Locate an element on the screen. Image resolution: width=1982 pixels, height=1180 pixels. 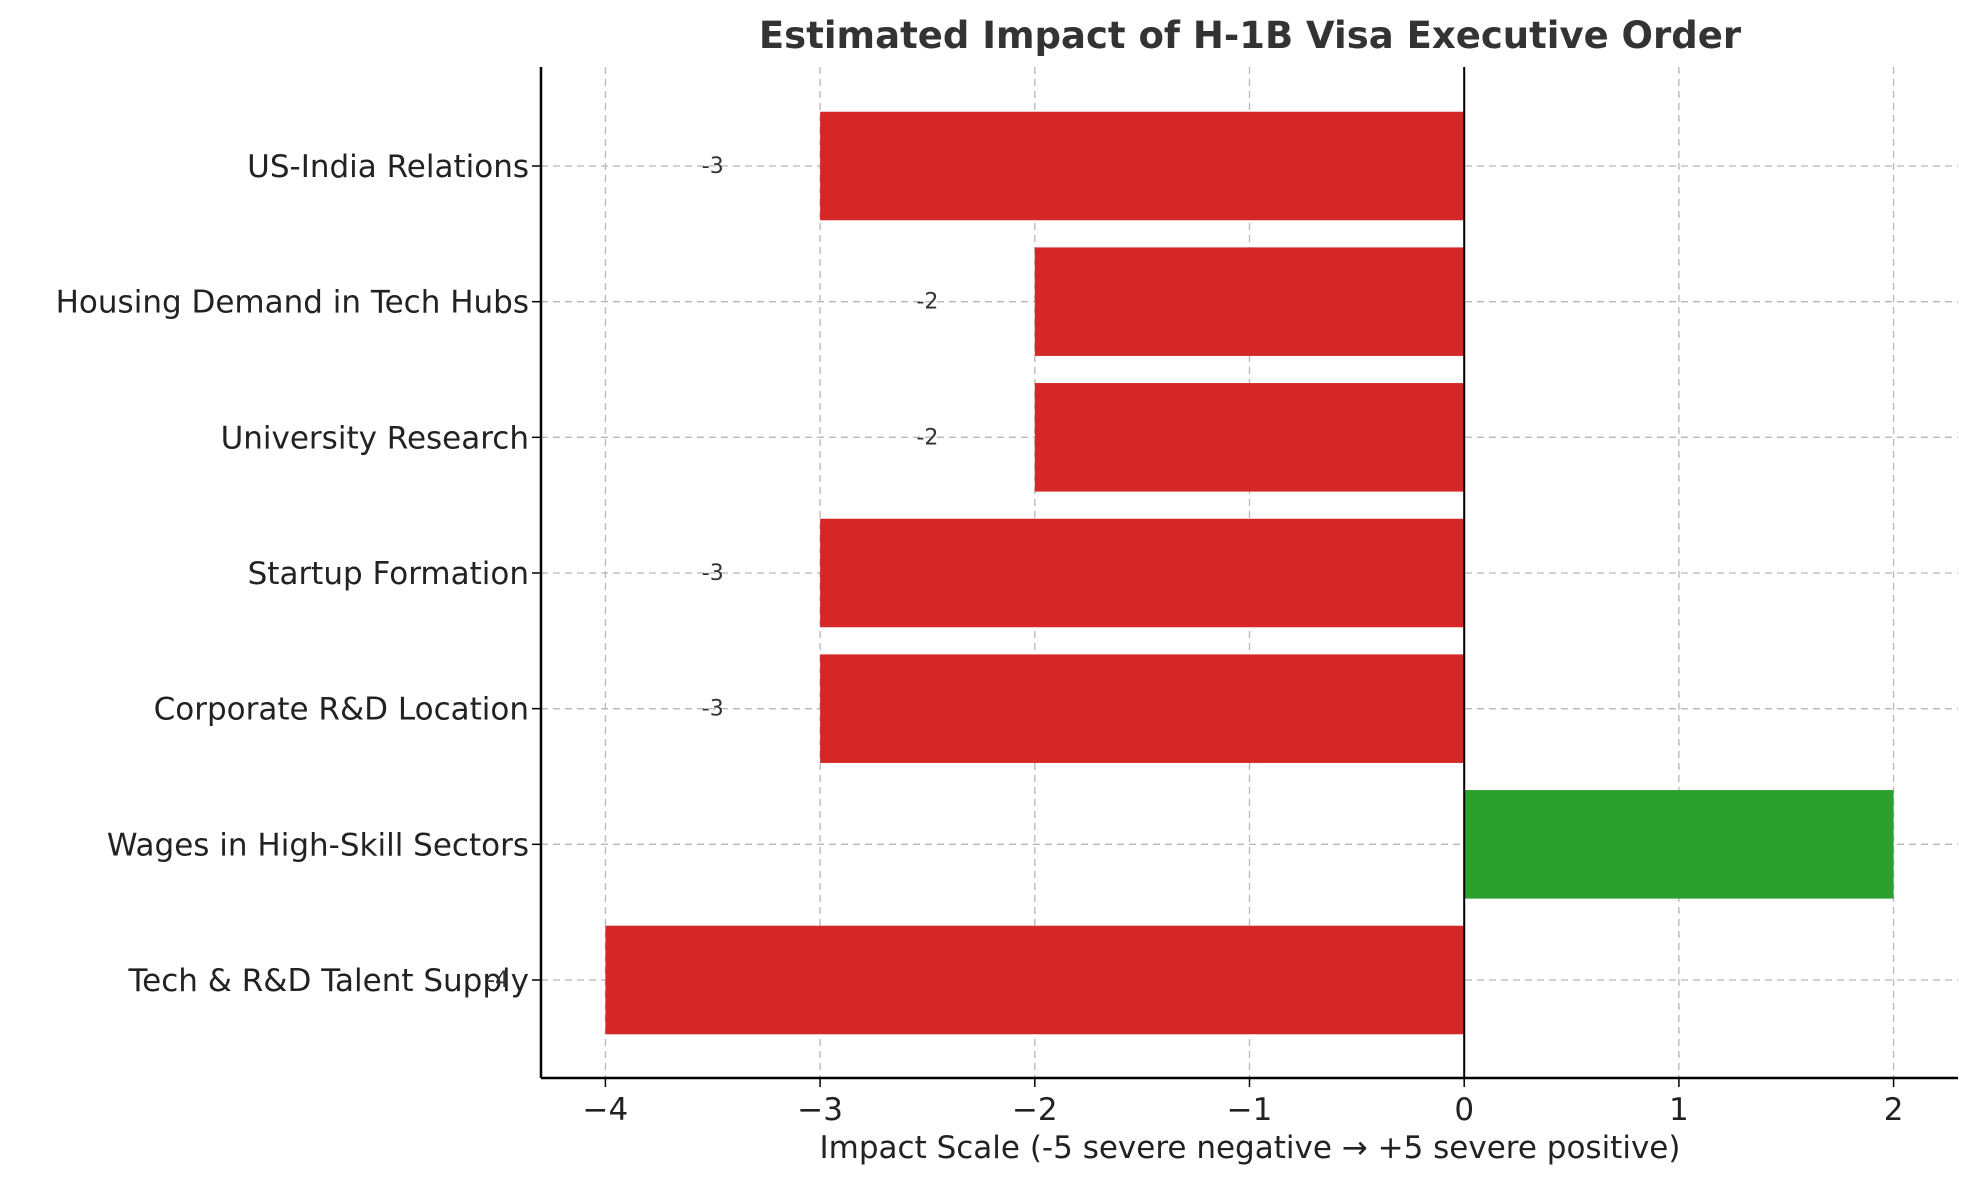
x-tick-label: 1 is located at coordinates (1679, 1110).